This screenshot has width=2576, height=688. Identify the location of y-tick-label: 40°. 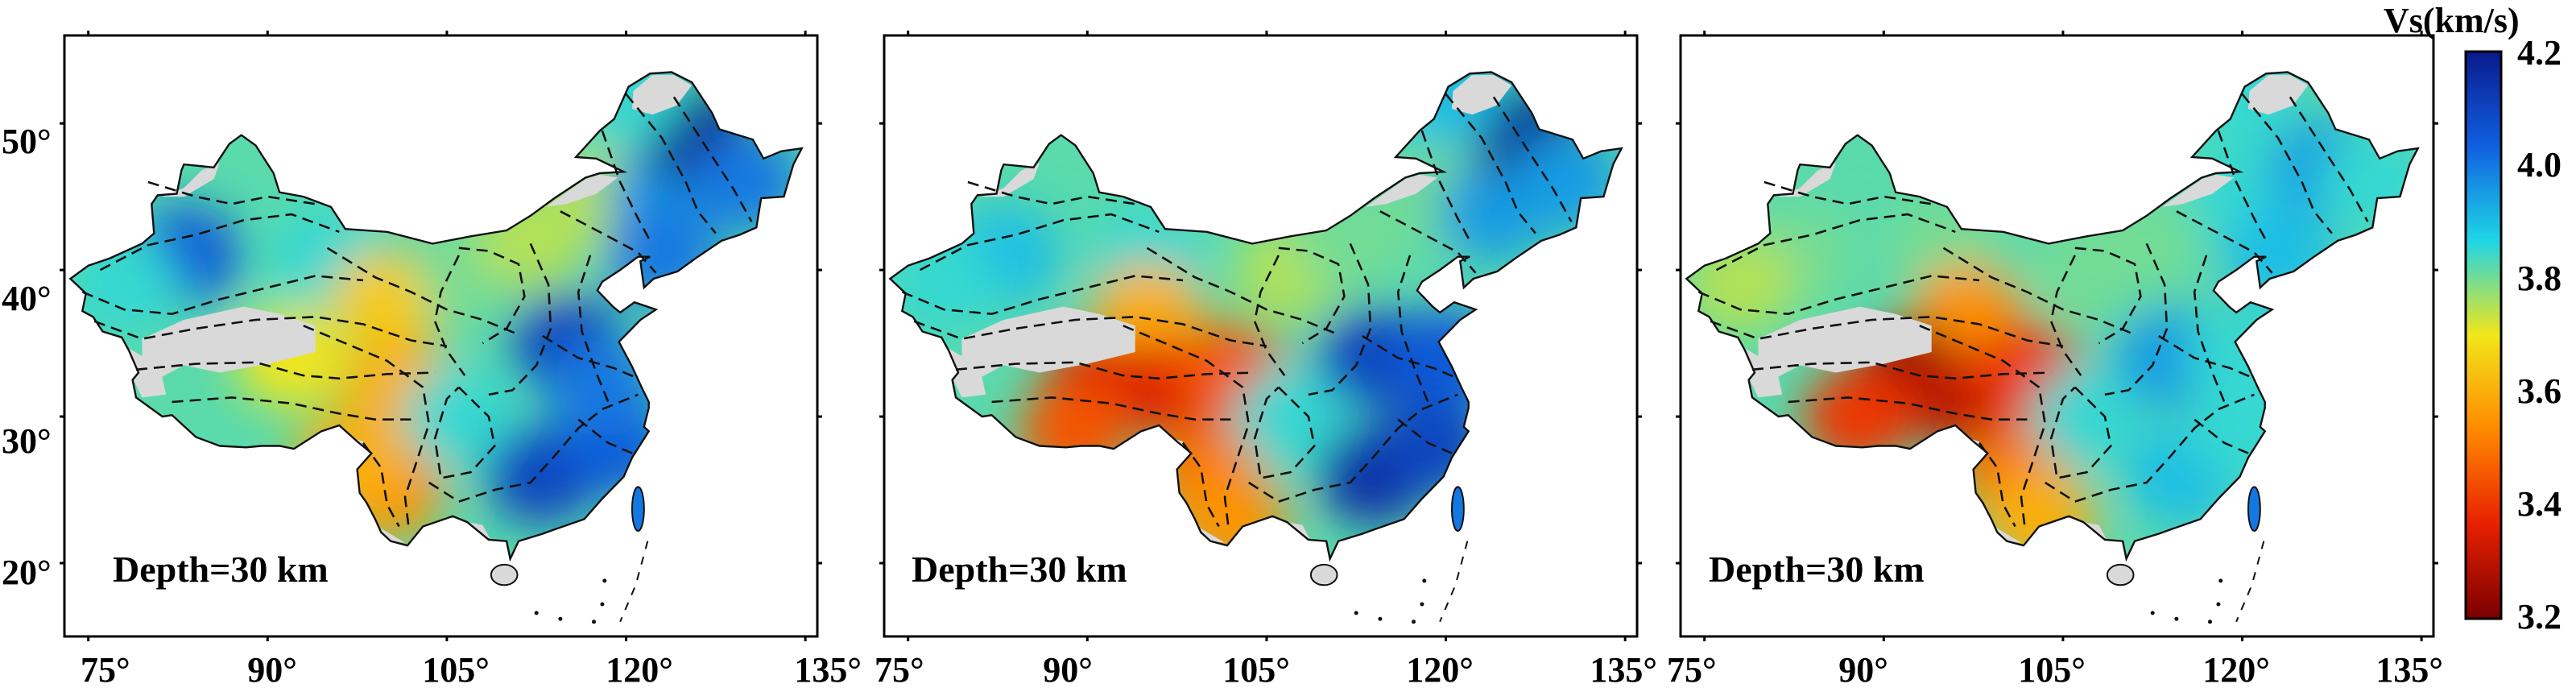
(27, 298).